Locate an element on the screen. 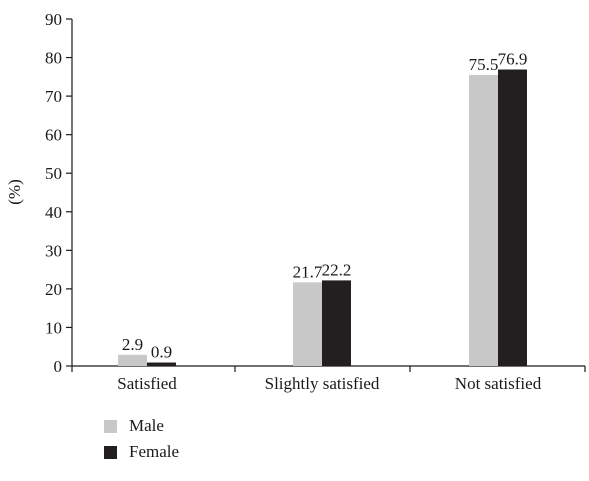 The height and width of the screenshot is (481, 589). y-tick-label-70: 70 is located at coordinates (53, 96).